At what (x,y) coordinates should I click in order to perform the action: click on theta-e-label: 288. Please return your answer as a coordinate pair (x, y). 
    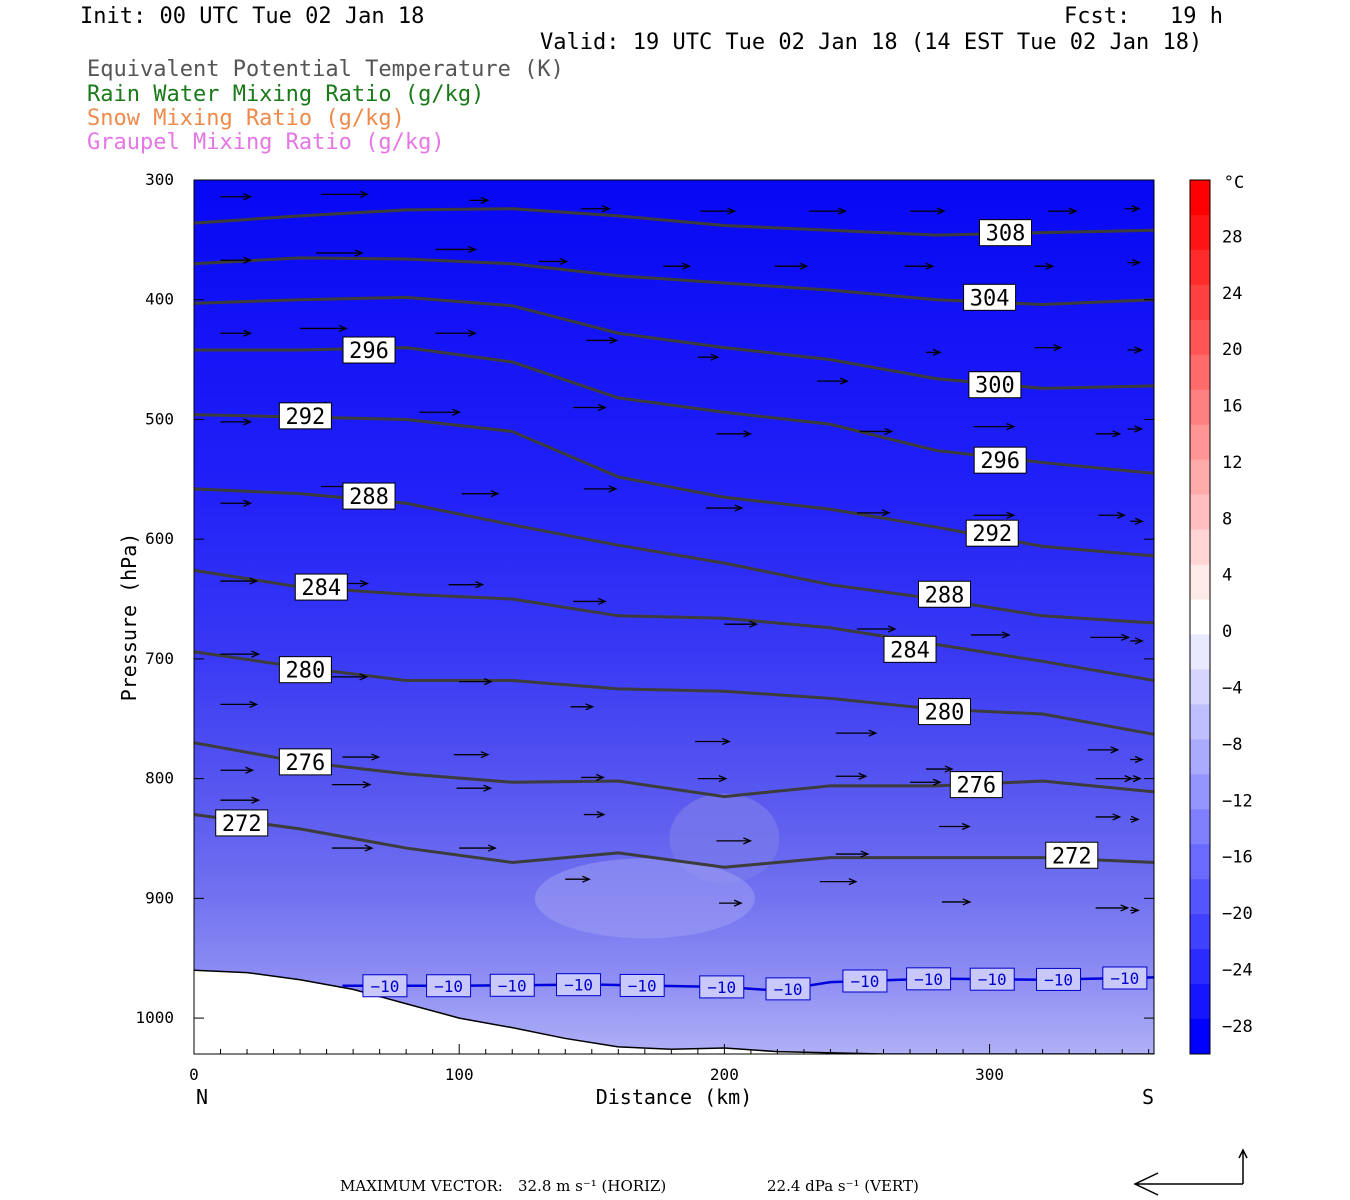
    Looking at the image, I should click on (945, 595).